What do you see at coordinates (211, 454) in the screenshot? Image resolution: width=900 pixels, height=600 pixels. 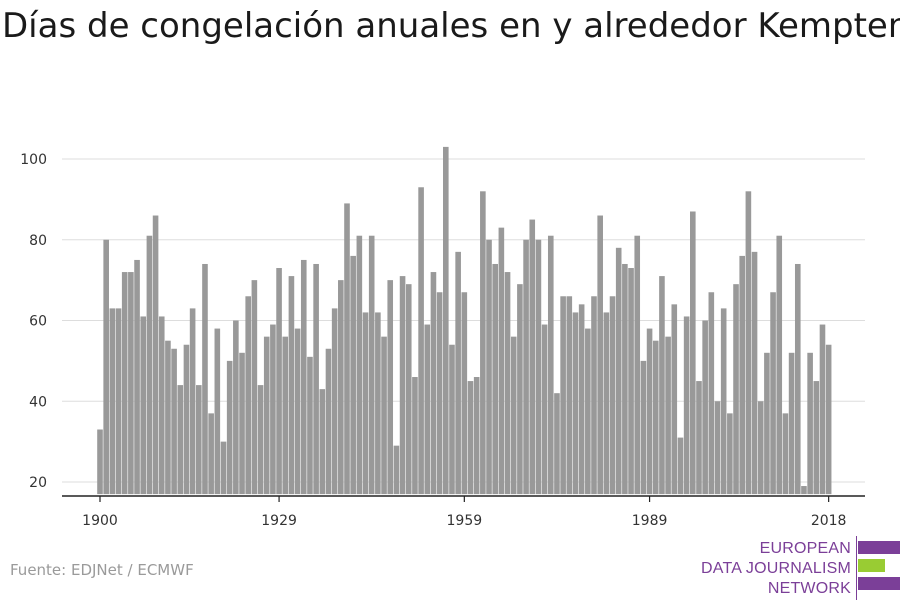 I see `bar-1918` at bounding box center [211, 454].